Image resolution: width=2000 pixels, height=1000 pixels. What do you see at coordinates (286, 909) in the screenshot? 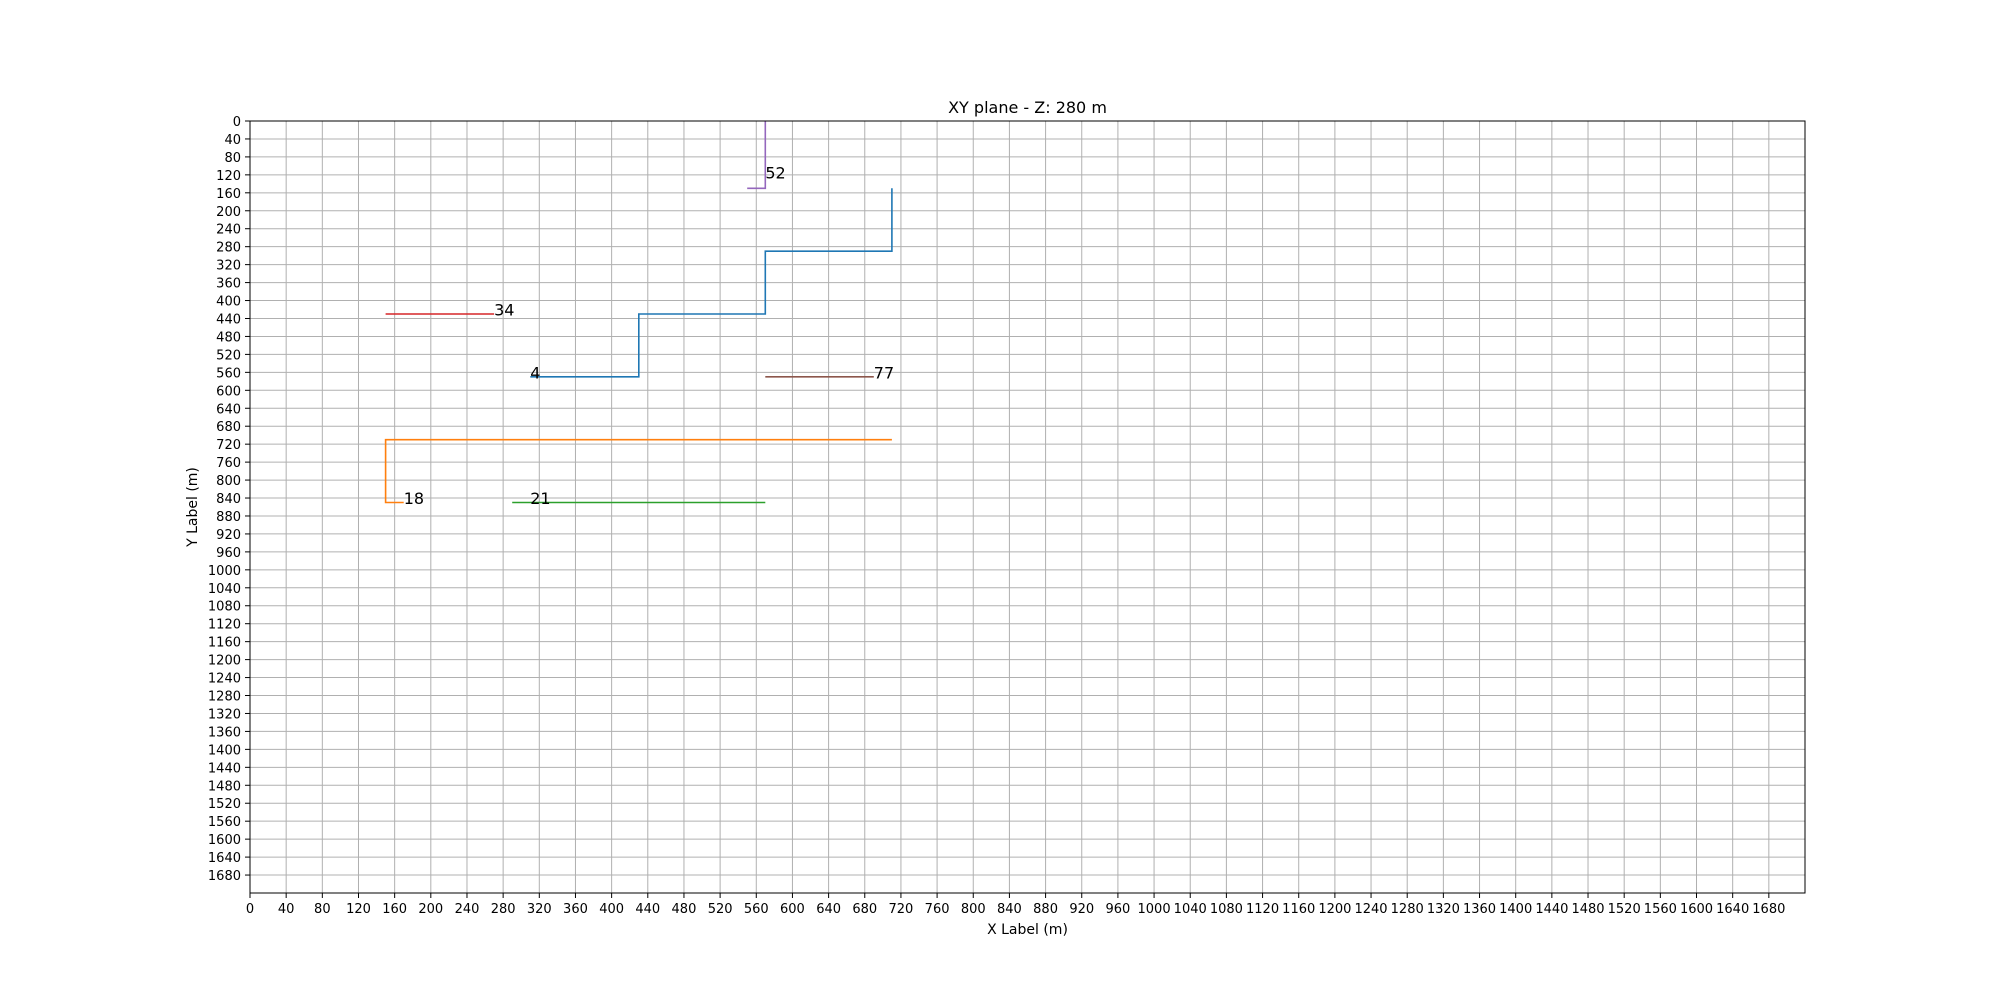
I see `x-tick-label: 40` at bounding box center [286, 909].